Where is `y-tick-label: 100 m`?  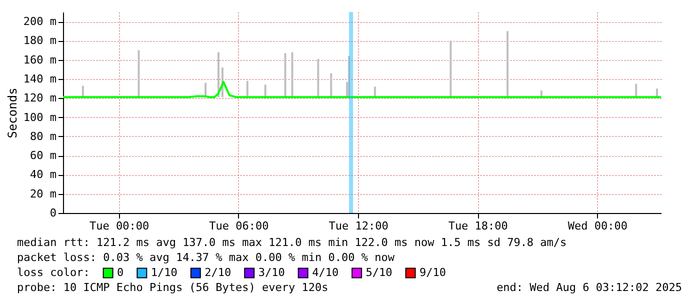
y-tick-label: 100 m is located at coordinates (40, 117).